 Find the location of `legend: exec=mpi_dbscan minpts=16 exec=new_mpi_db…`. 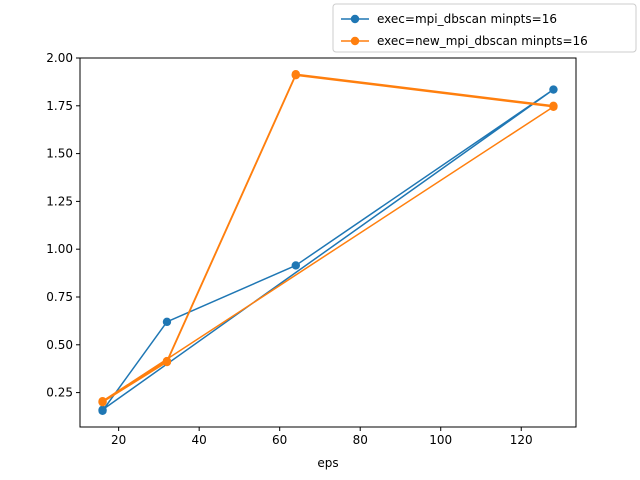

legend: exec=mpi_dbscan minpts=16 exec=new_mpi_db… is located at coordinates (484, 28).